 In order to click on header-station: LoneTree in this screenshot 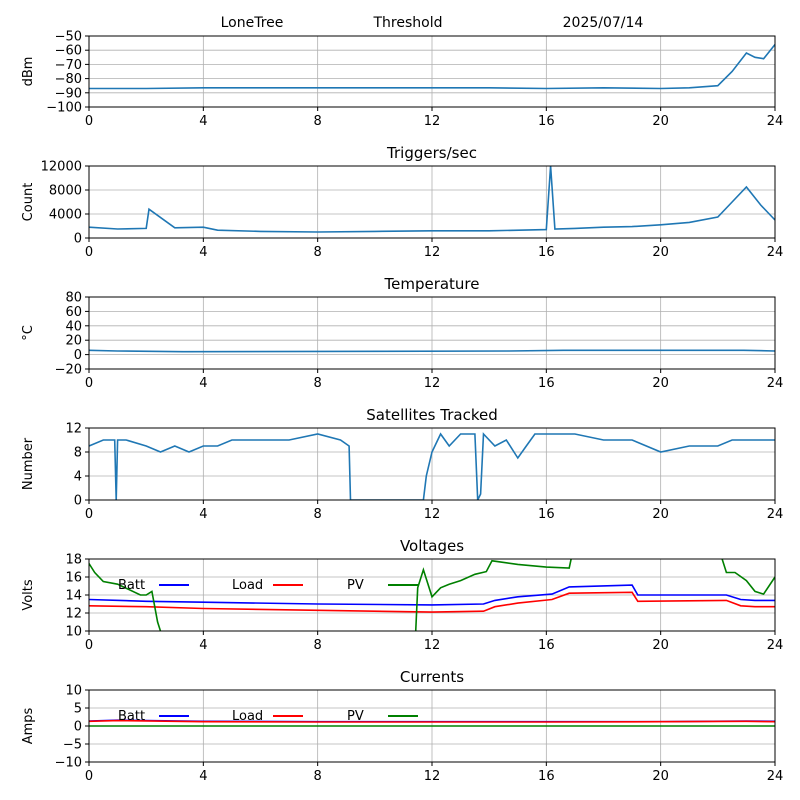, I will do `click(252, 23)`.